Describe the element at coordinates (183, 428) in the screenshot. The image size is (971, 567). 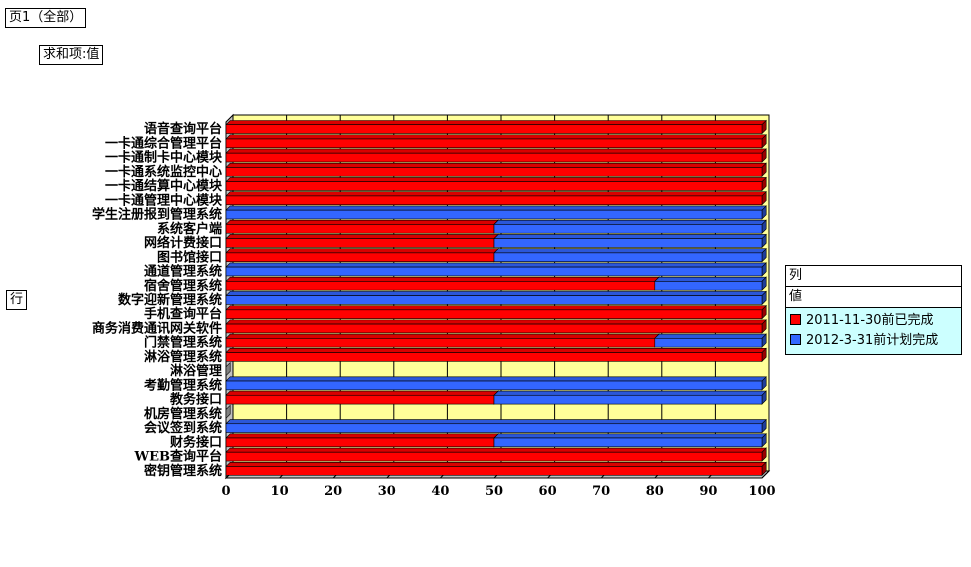
I see `category-label: 会议签到系统` at that location.